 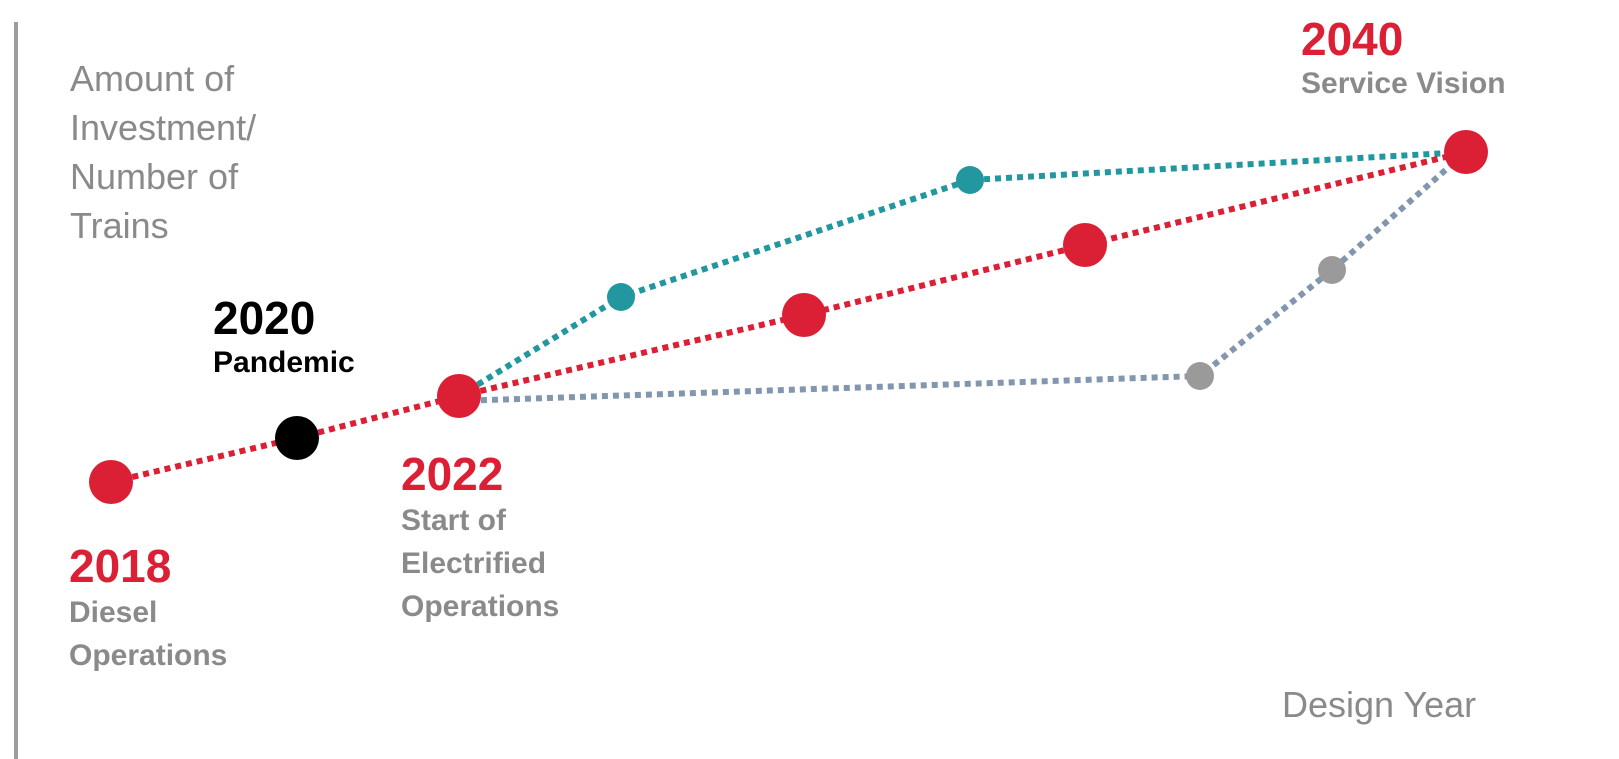 What do you see at coordinates (284, 362) in the screenshot?
I see `milestone-description: Pandemic` at bounding box center [284, 362].